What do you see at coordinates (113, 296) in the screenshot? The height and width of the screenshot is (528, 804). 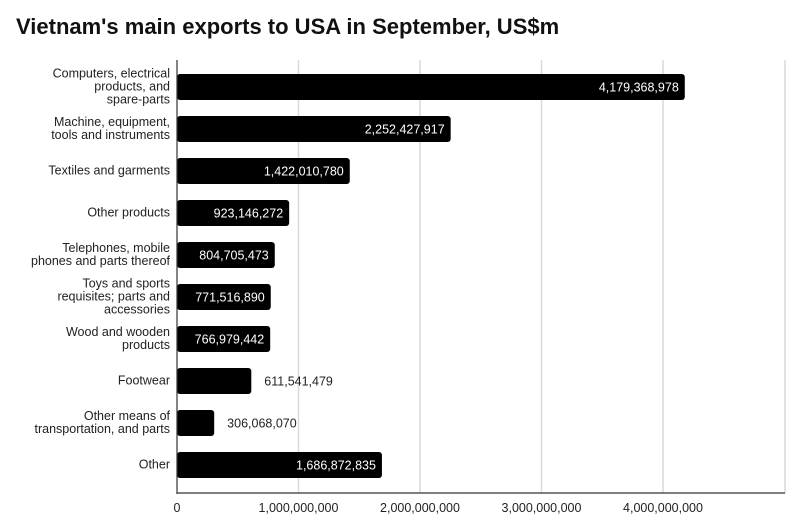 I see `category-label-line: requisites; parts and` at bounding box center [113, 296].